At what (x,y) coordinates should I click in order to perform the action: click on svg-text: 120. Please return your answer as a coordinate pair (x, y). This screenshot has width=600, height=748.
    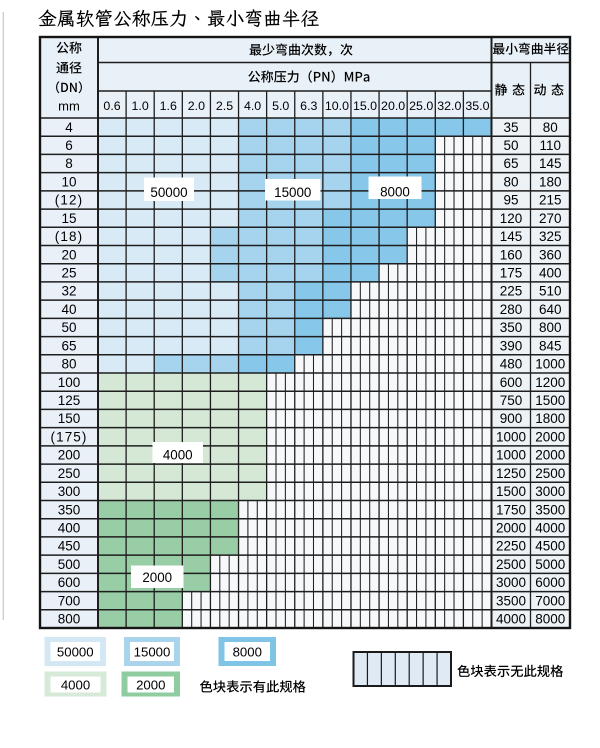
    Looking at the image, I should click on (511, 218).